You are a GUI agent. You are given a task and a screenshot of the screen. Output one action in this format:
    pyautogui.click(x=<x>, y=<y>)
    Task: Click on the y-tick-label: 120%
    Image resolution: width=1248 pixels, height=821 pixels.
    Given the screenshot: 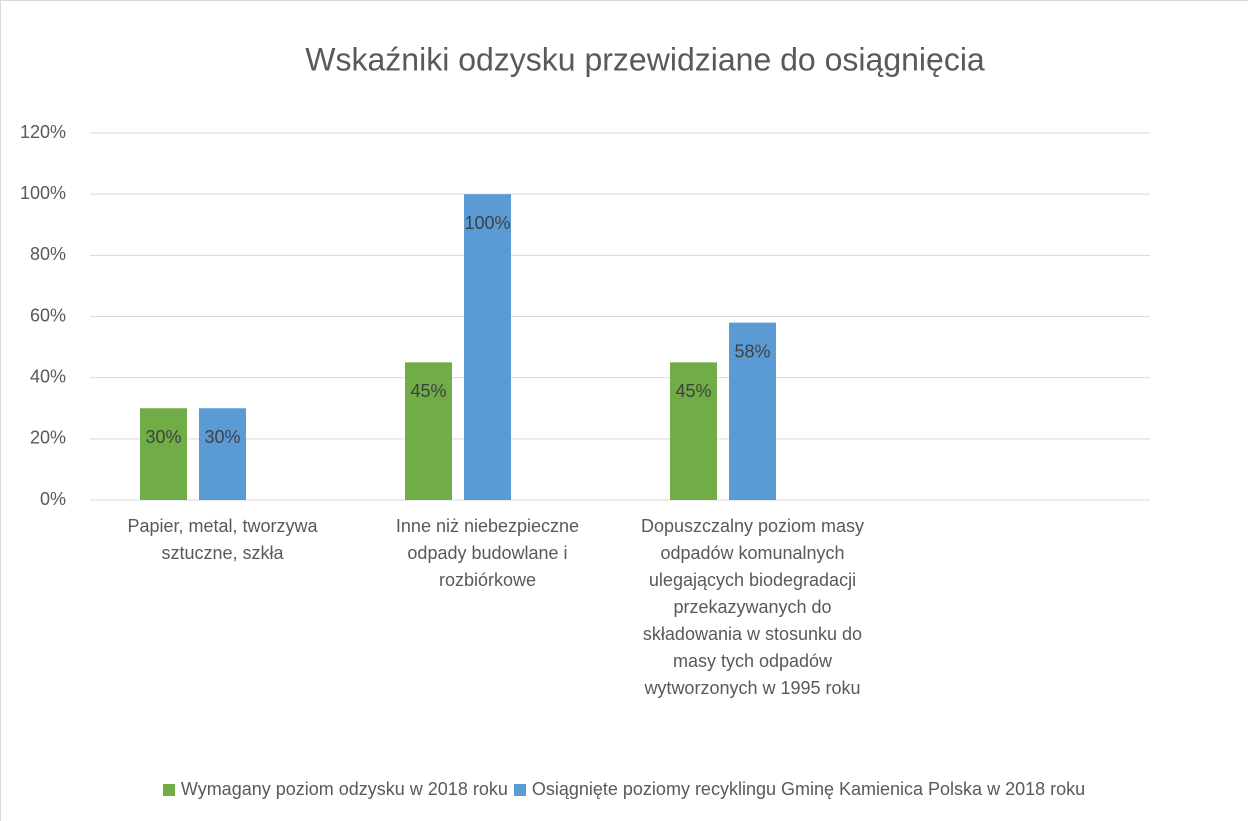 What is the action you would take?
    pyautogui.click(x=43, y=132)
    